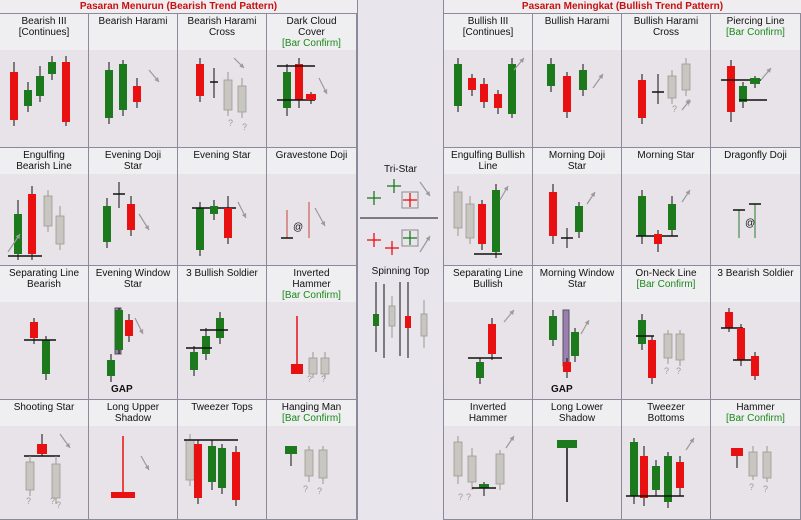 This screenshot has height=520, width=801. I want to click on pattern-name: 3 Bullish Soldier, so click(222, 273).